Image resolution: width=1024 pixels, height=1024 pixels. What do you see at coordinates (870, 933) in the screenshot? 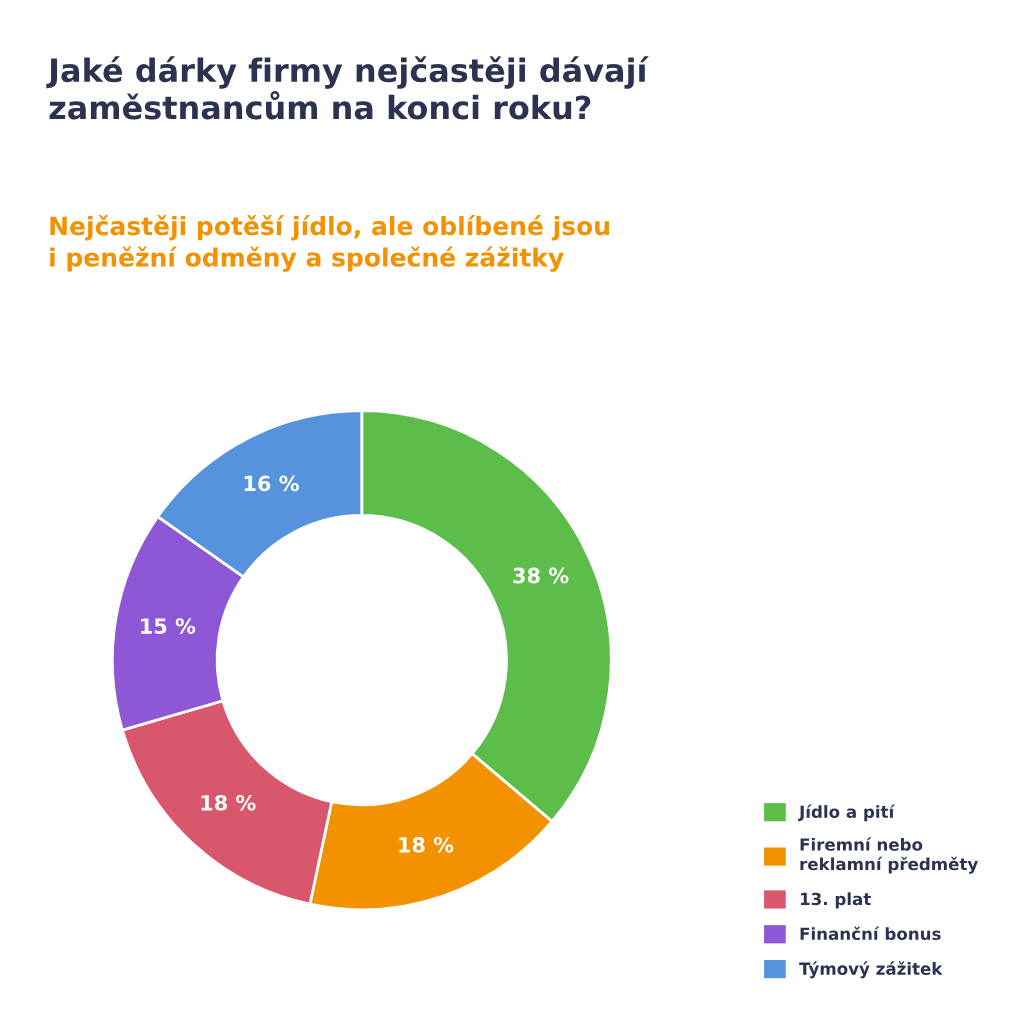
I see `legend-label: Finanční bonus` at bounding box center [870, 933].